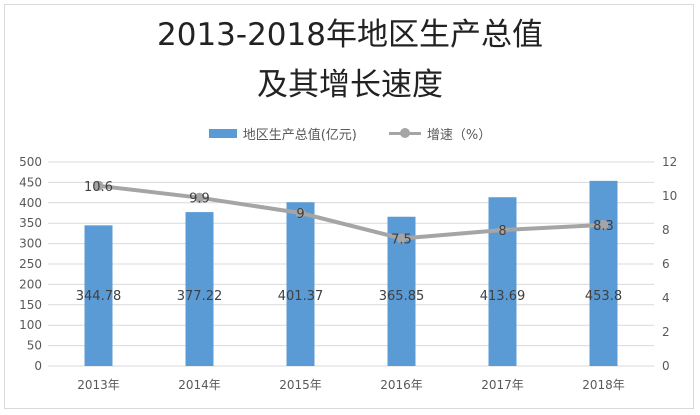 The image size is (700, 415). What do you see at coordinates (30, 264) in the screenshot?
I see `y-left-tick-label: 250` at bounding box center [30, 264].